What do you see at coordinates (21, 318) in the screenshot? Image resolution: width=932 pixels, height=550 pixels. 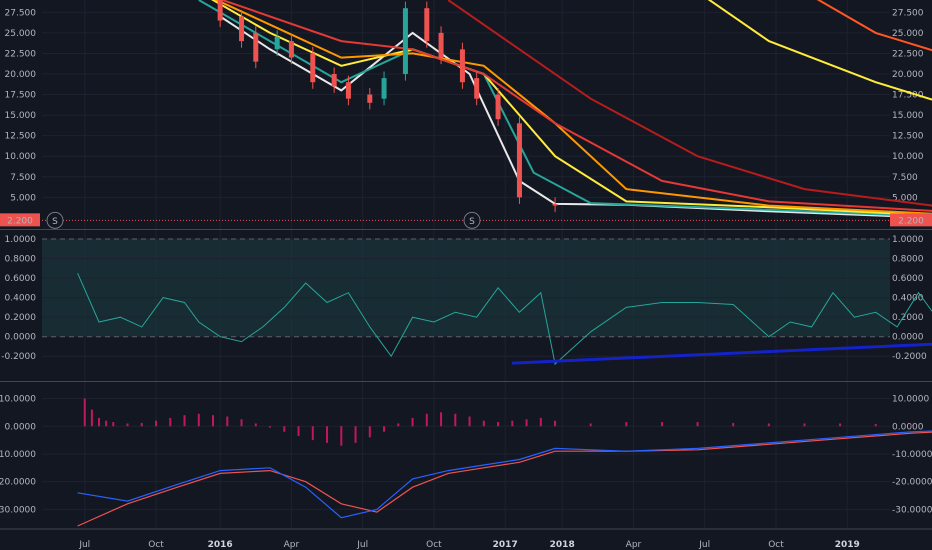 I see `indicator-axis-label-left: 0.2000` at bounding box center [21, 318].